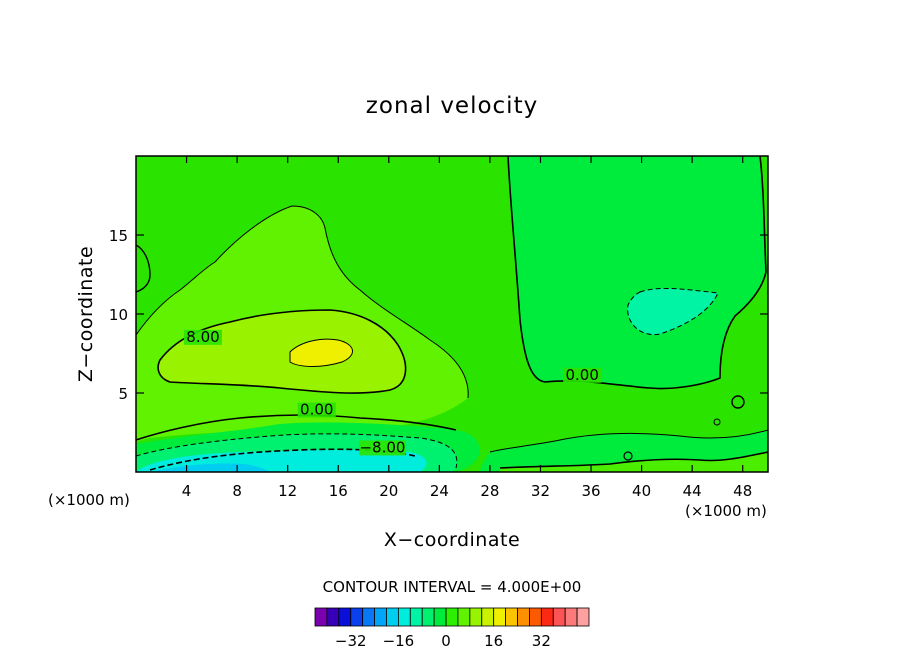 The height and width of the screenshot is (654, 904). What do you see at coordinates (296, 427) in the screenshot?
I see `zero-contour-lower` at bounding box center [296, 427].